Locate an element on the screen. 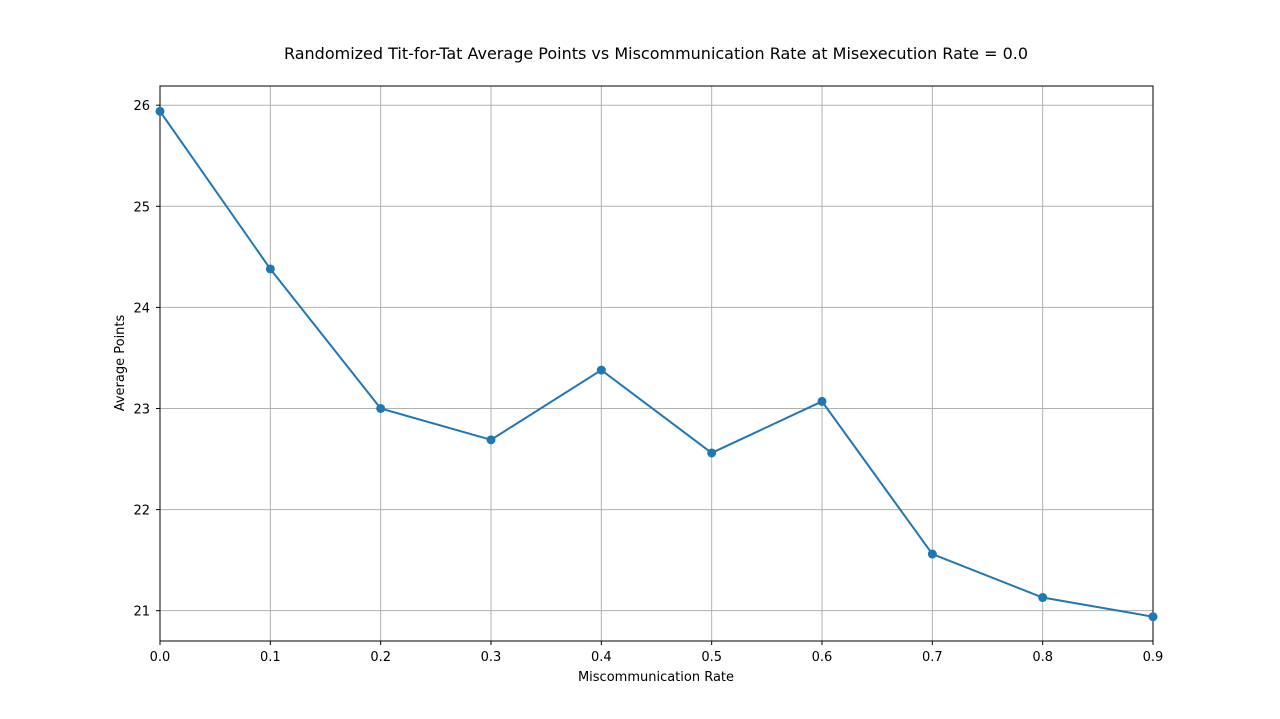  x-tick-label: 0.1 is located at coordinates (270, 657).